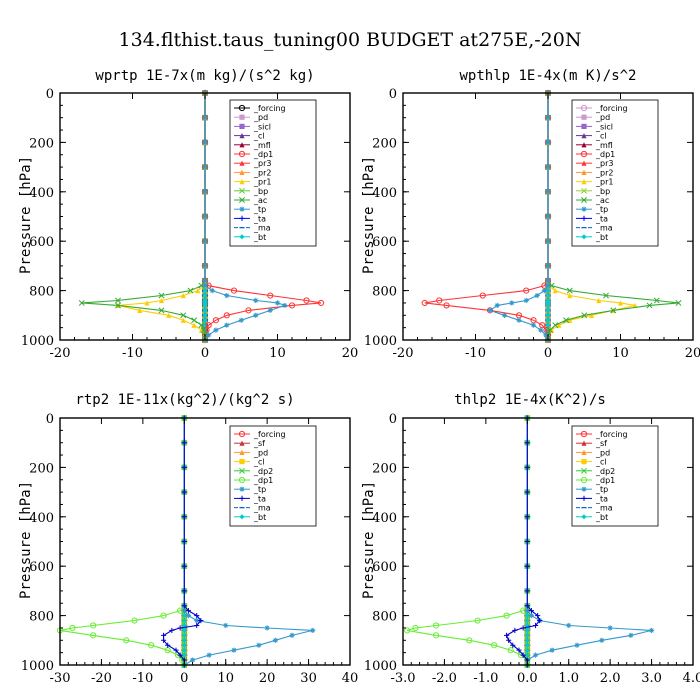 The image size is (700, 700). What do you see at coordinates (250, 209) in the screenshot?
I see `legend-entry: _tp` at bounding box center [250, 209].